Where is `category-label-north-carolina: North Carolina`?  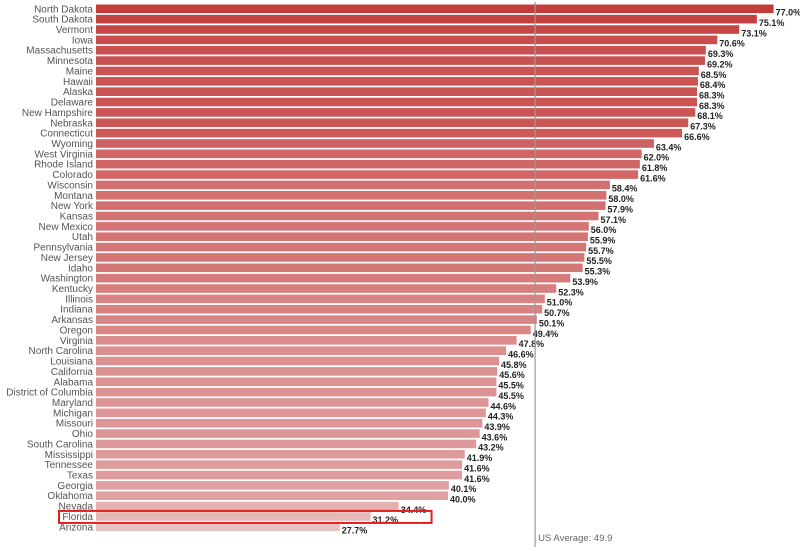
category-label-north-carolina: North Carolina is located at coordinates (61, 351).